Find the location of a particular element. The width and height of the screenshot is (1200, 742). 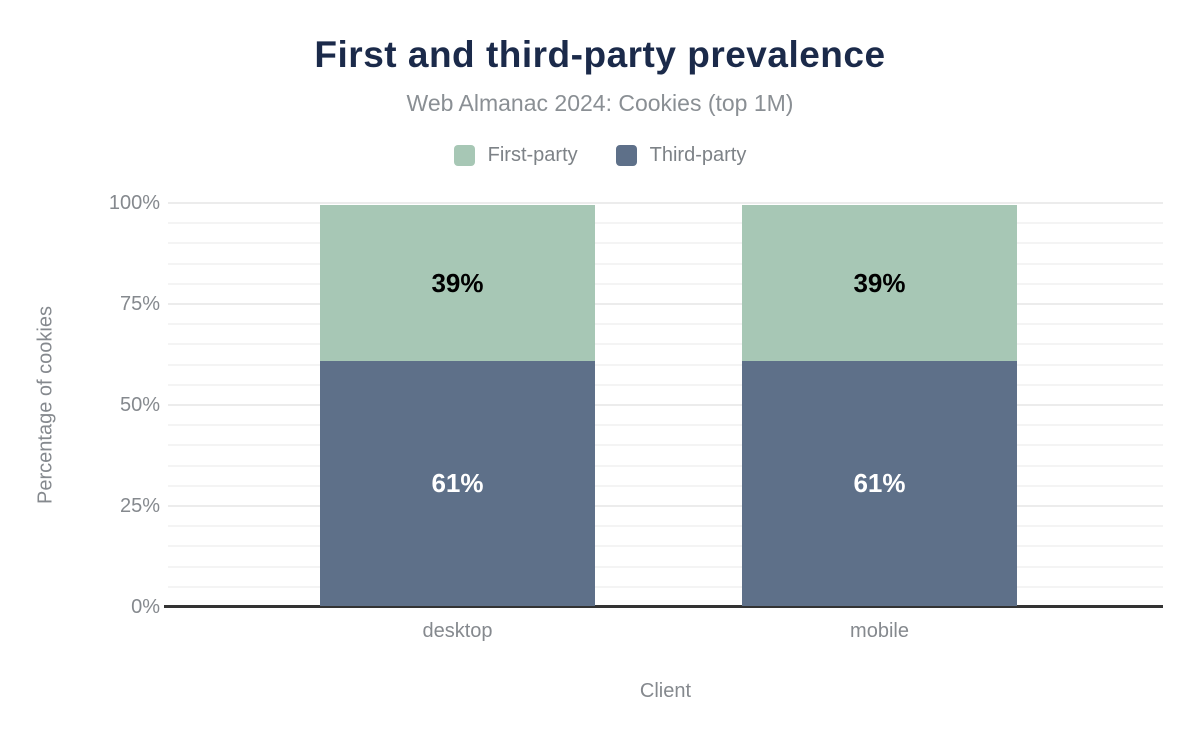

chart-title: First and third-party prevalence is located at coordinates (600, 54).